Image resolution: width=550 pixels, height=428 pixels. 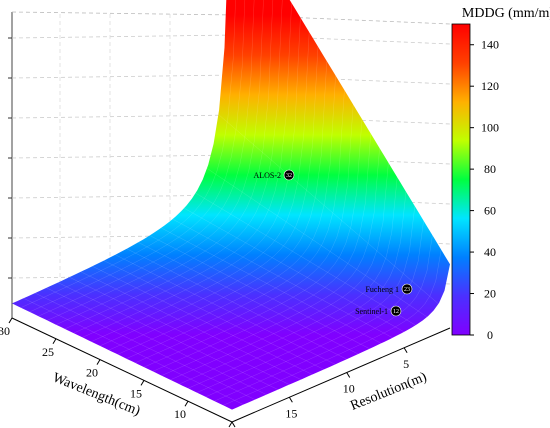 What do you see at coordinates (490, 294) in the screenshot?
I see `colorbar-tick-label: 20` at bounding box center [490, 294].